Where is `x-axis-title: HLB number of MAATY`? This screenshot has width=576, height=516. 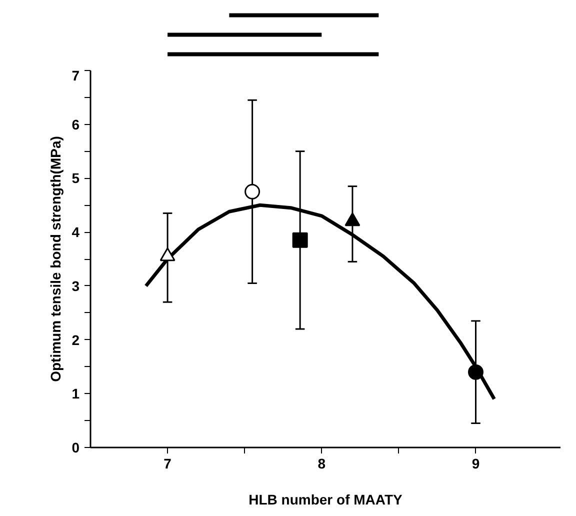
x-axis-title: HLB number of MAATY is located at coordinates (326, 500).